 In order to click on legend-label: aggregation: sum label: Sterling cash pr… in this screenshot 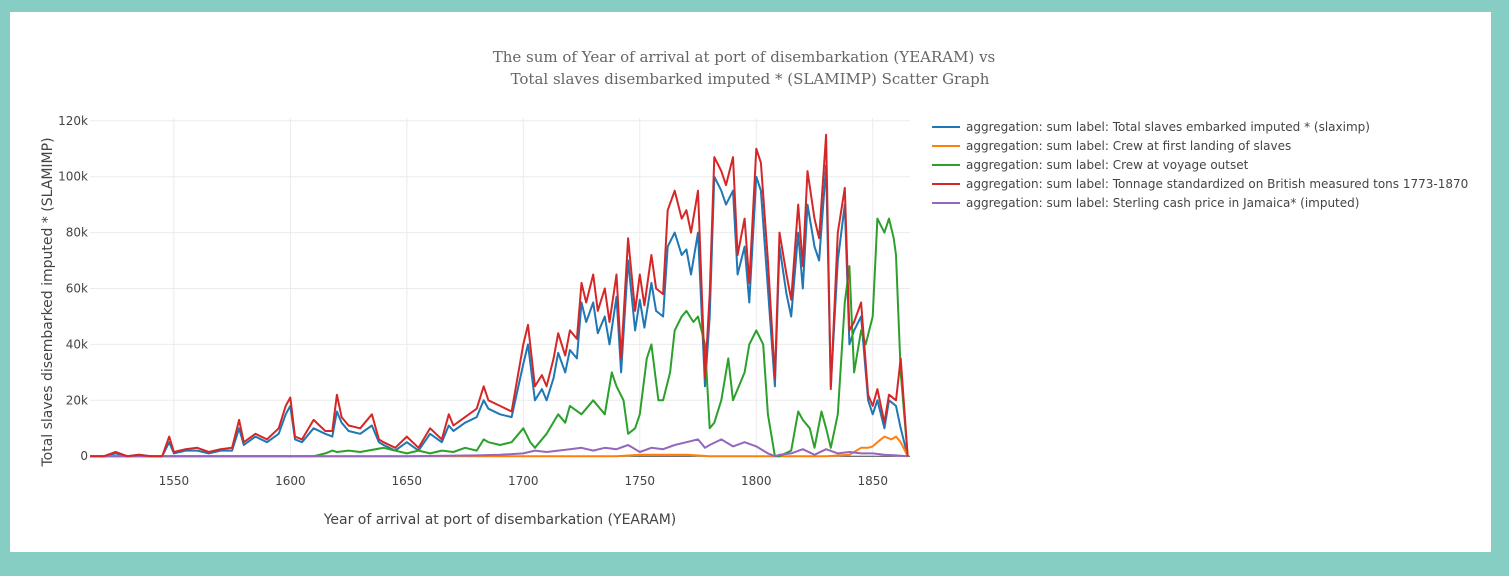, I will do `click(1162, 203)`.